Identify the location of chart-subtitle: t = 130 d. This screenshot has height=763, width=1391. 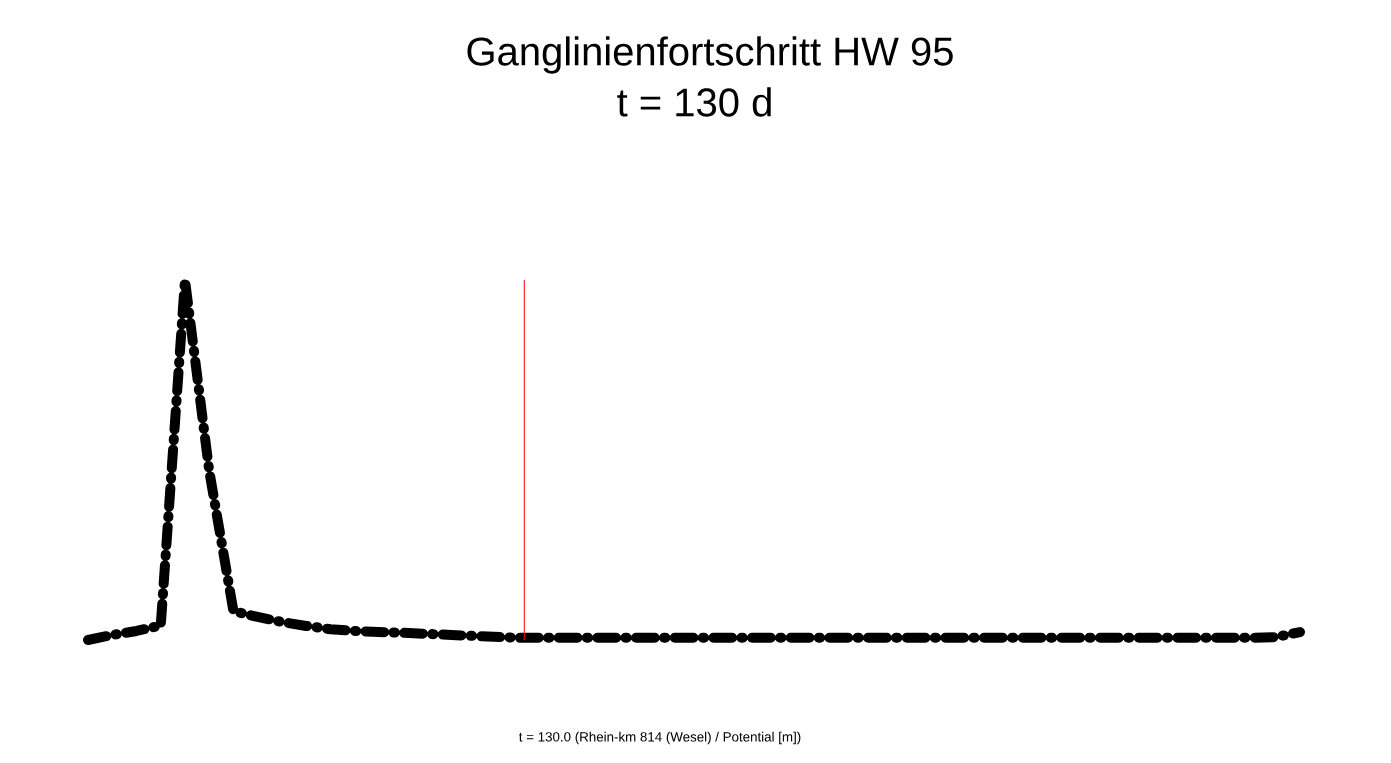
(694, 102).